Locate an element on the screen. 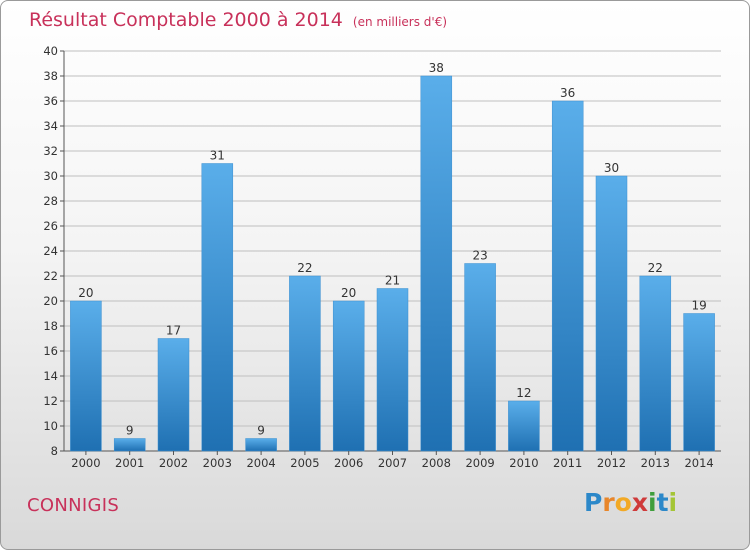  commune-name: CONNIGIS is located at coordinates (73, 505).